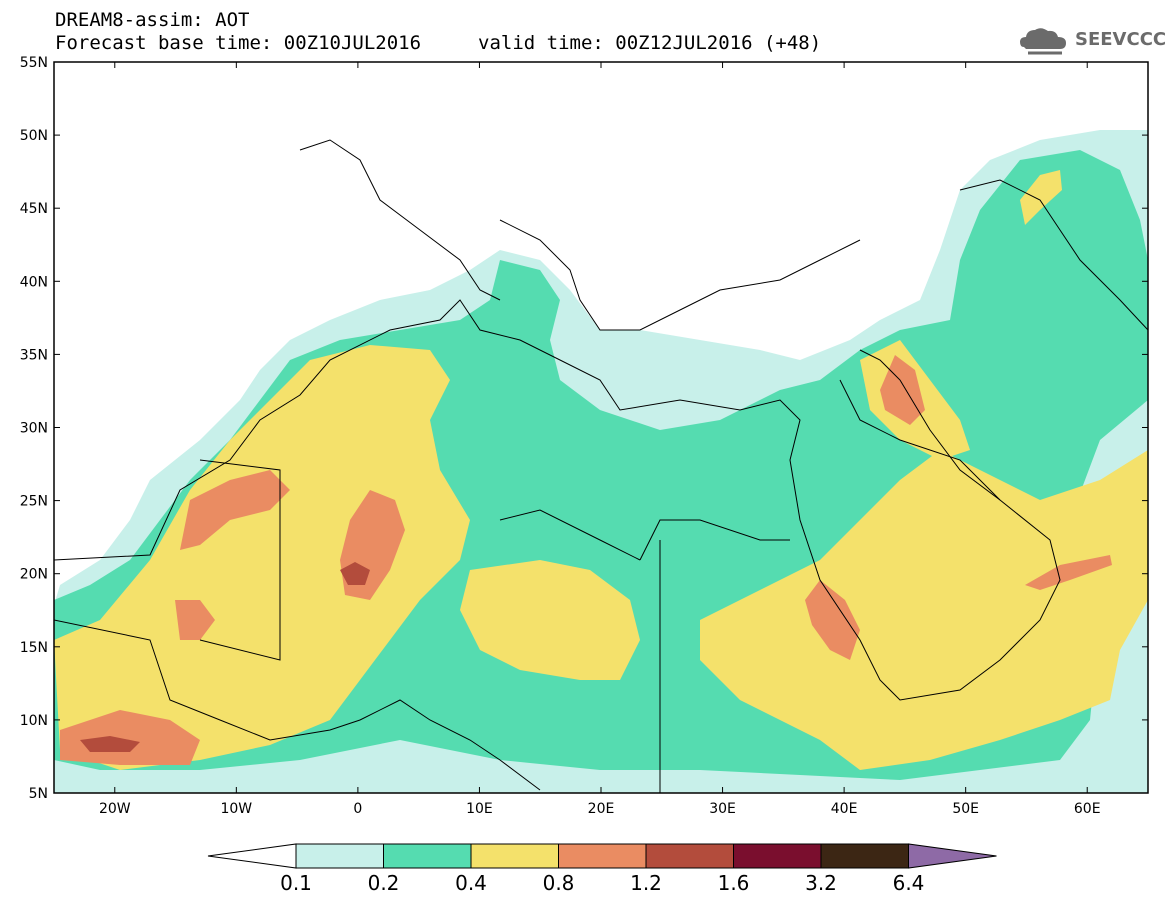  I want to click on aot-band-0.8d, so click(902, 390).